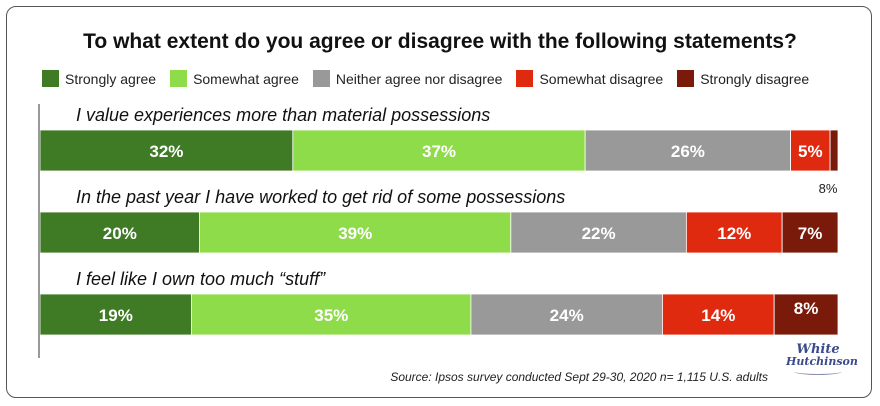  I want to click on data-label: 32%, so click(166, 151).